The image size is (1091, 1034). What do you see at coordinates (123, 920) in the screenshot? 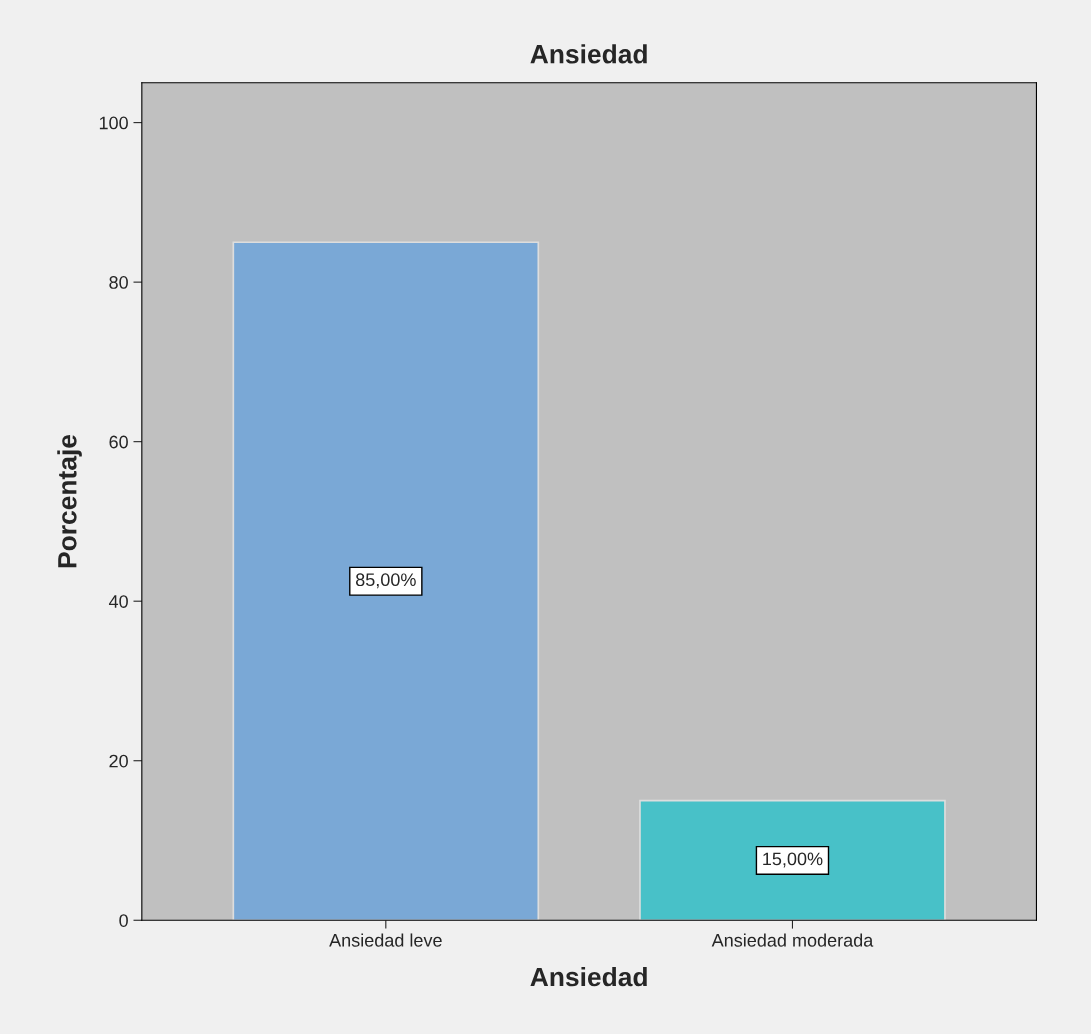
I see `y-tick-label: 0` at bounding box center [123, 920].